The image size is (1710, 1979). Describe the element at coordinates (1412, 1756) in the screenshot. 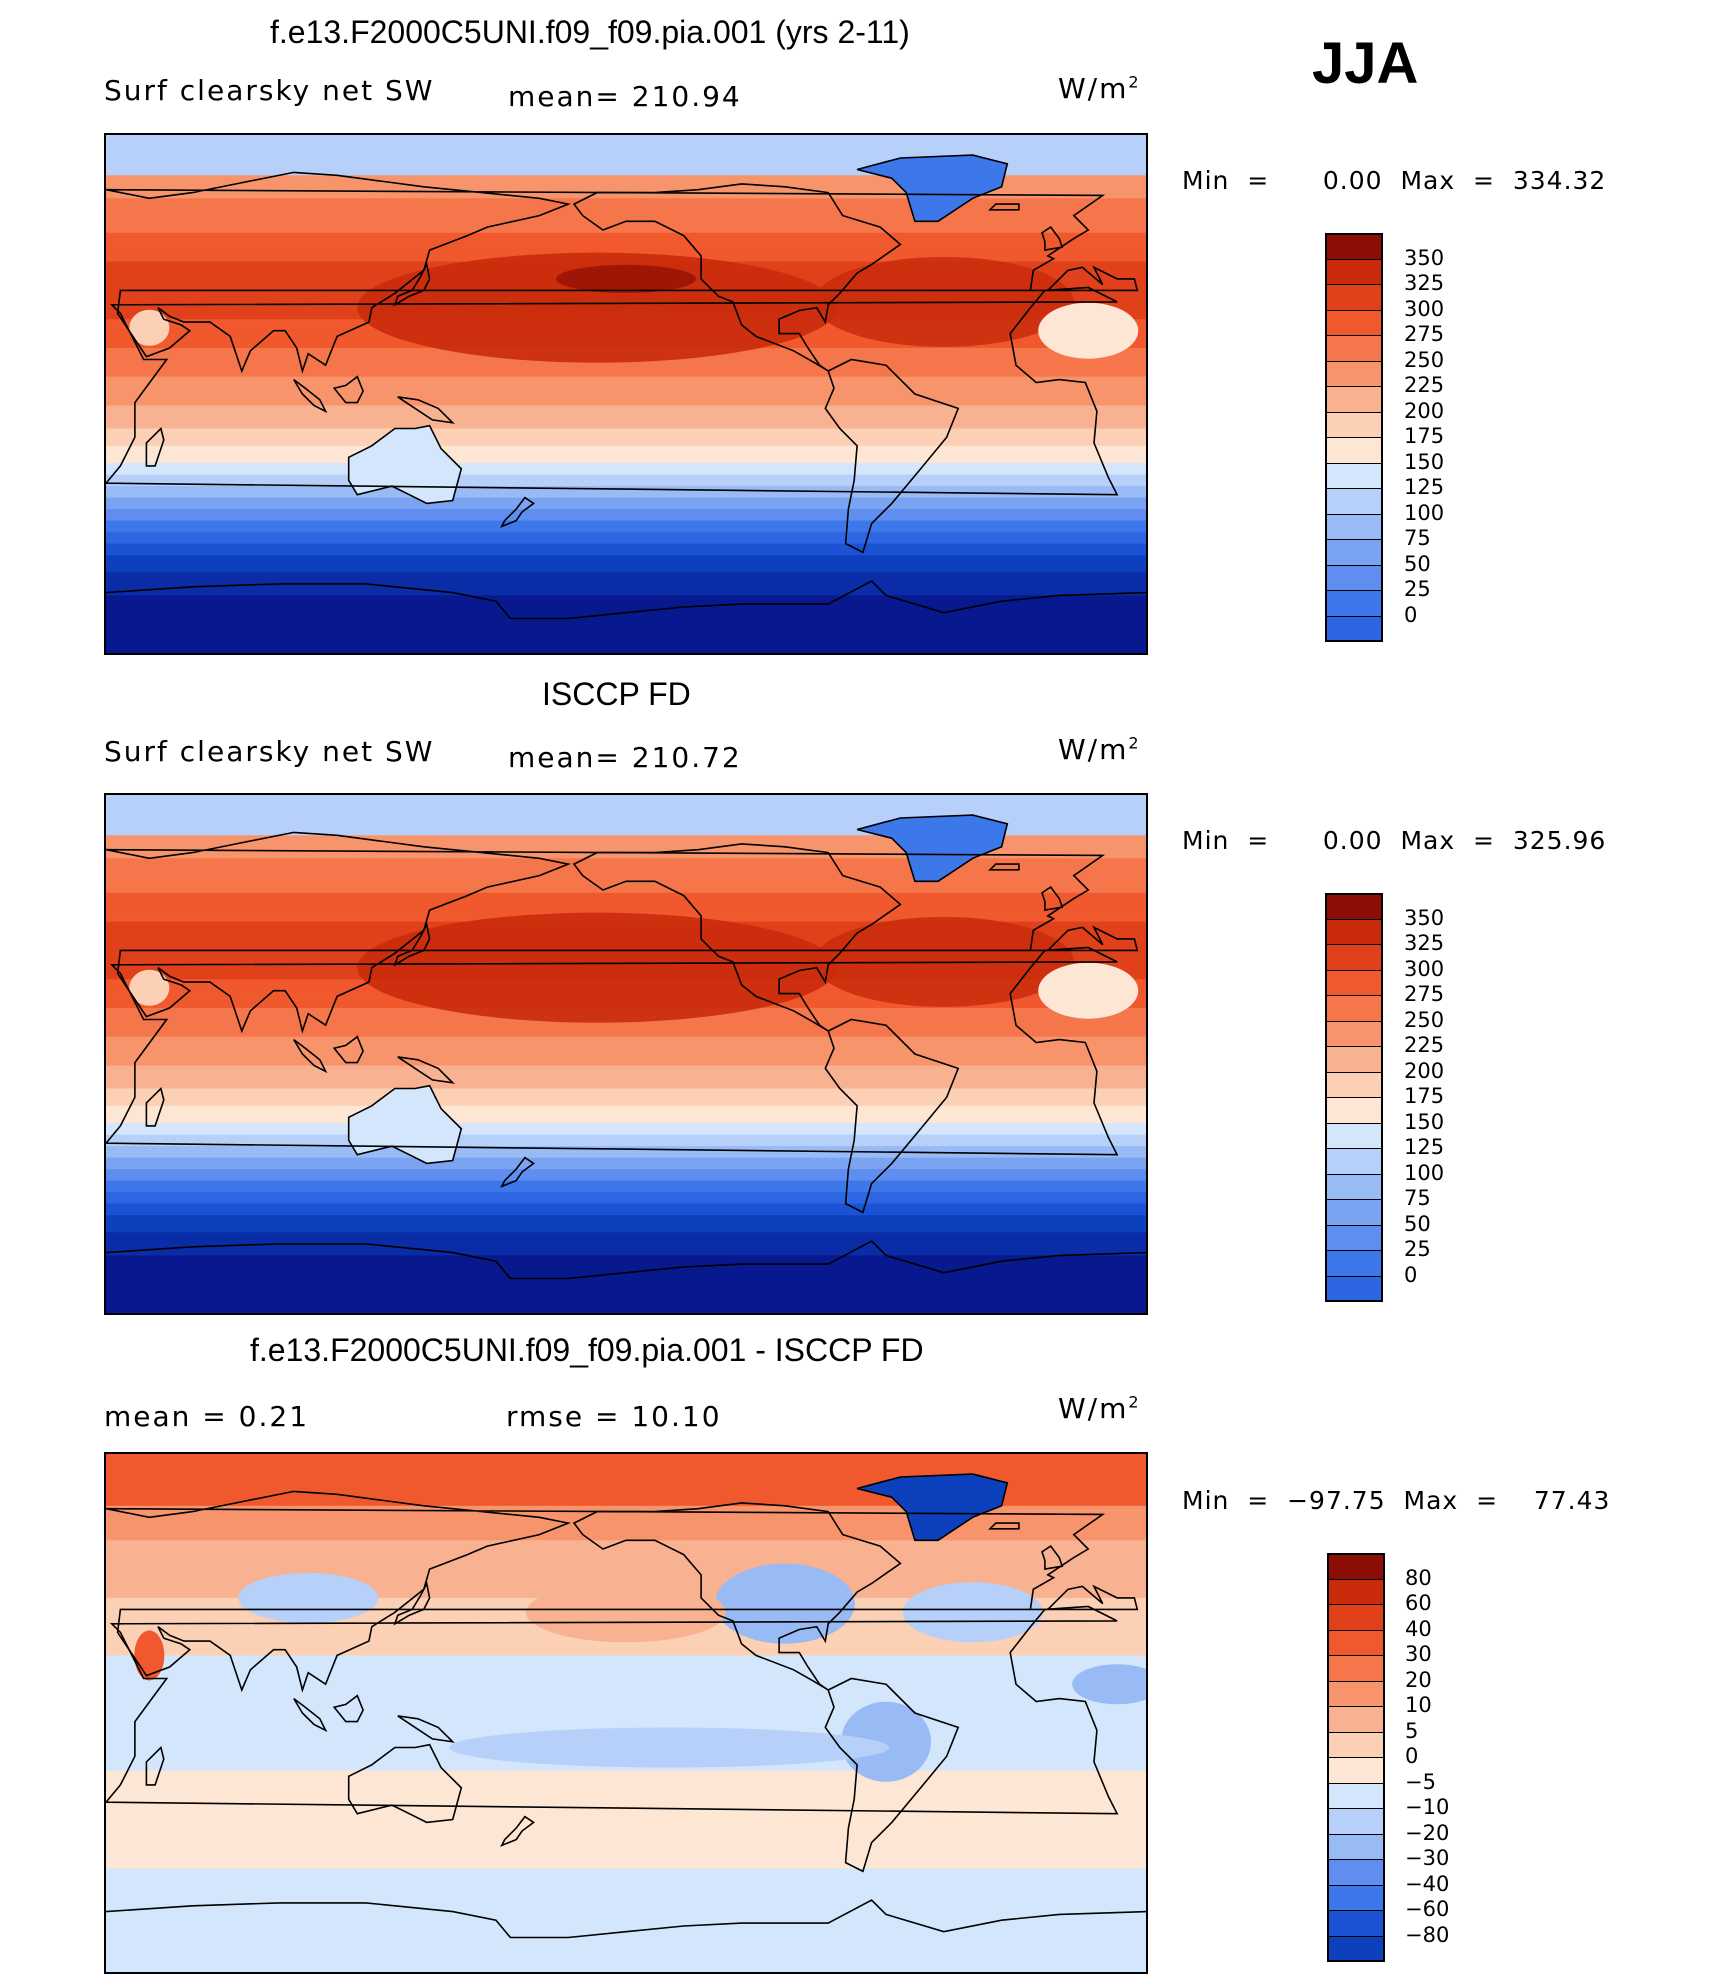

I see `colorbar-label: 0` at that location.